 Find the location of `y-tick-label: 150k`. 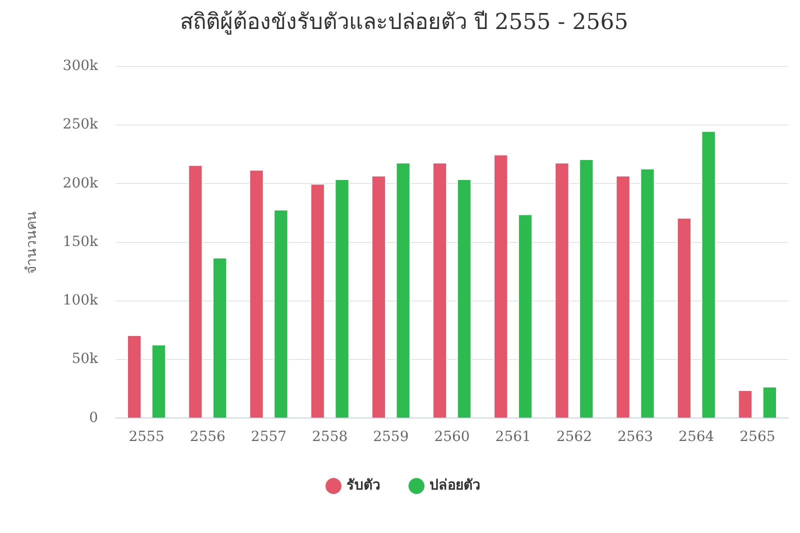

y-tick-label: 150k is located at coordinates (80, 242).